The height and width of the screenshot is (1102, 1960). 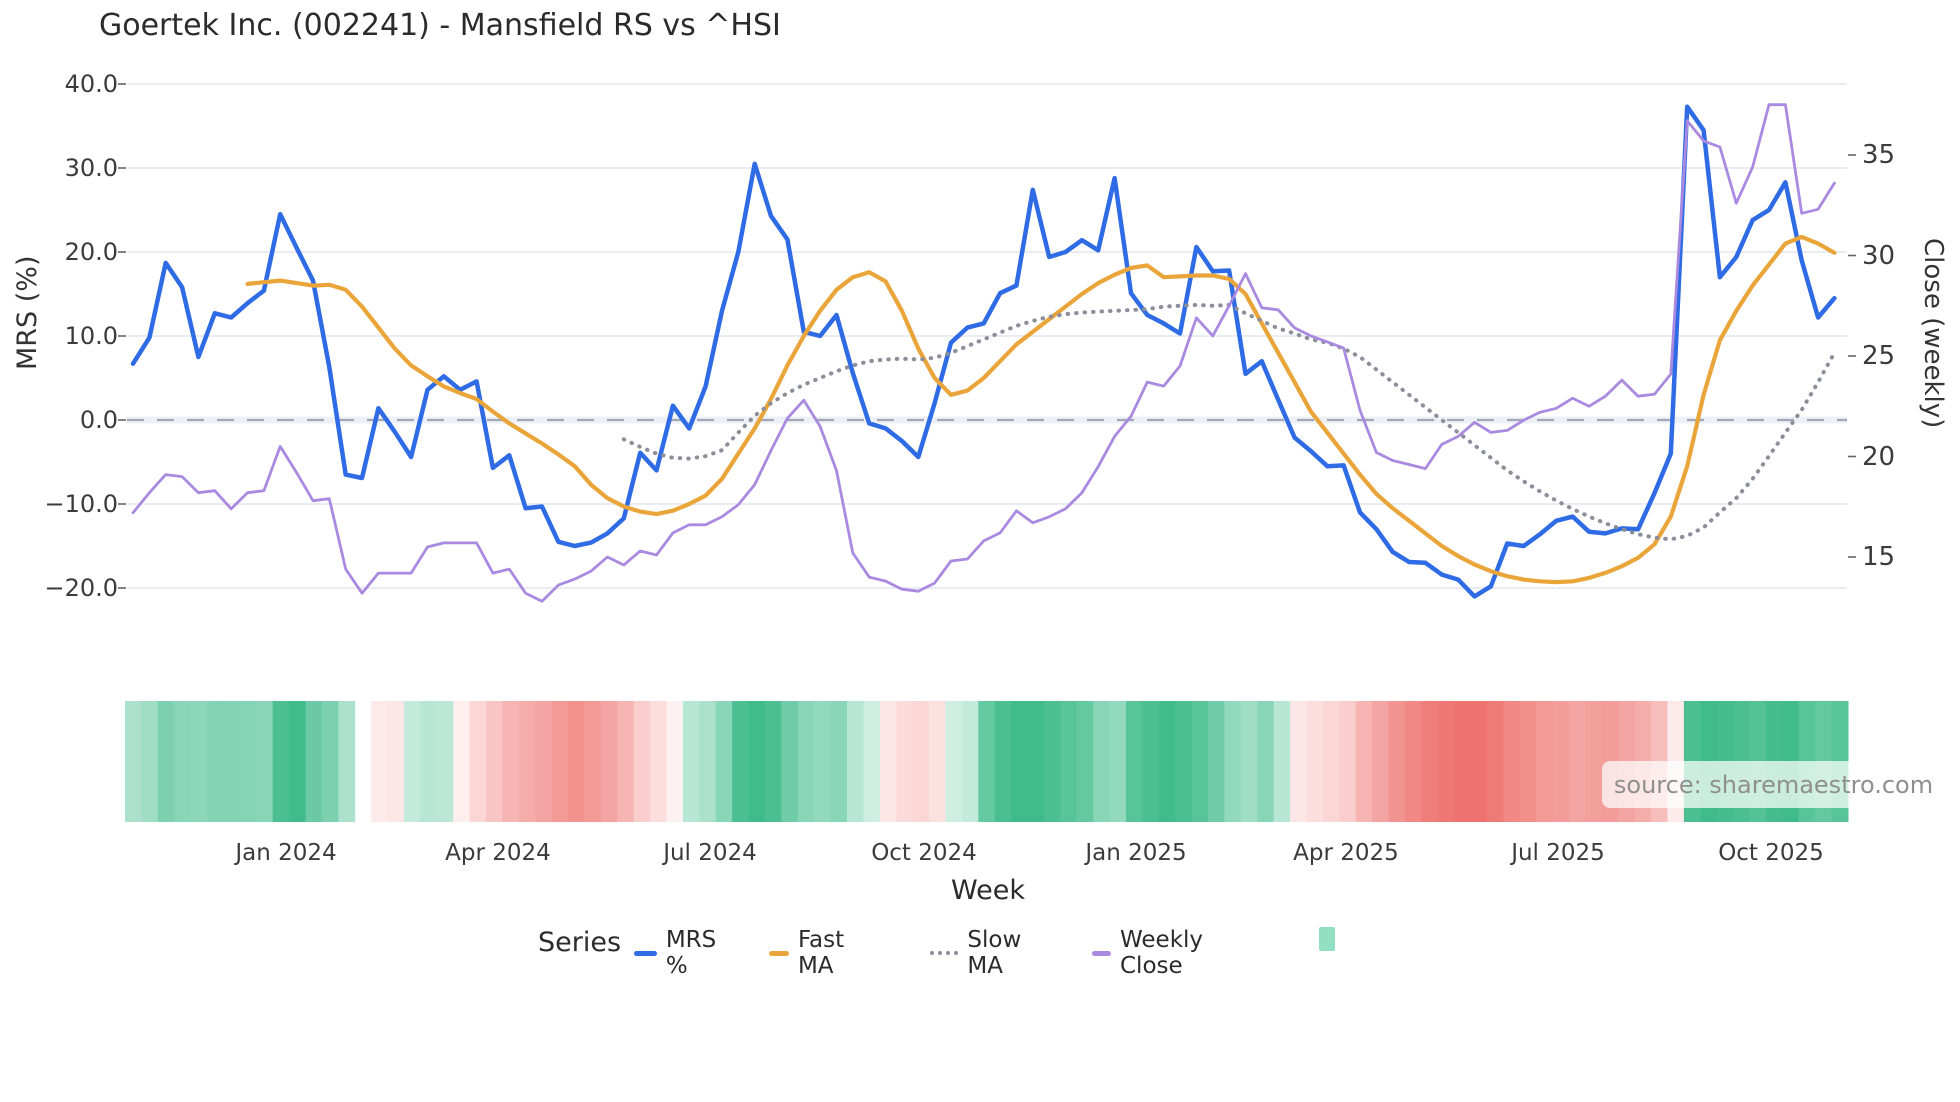 I want to click on left-tick-label: 20.0, so click(x=91, y=252).